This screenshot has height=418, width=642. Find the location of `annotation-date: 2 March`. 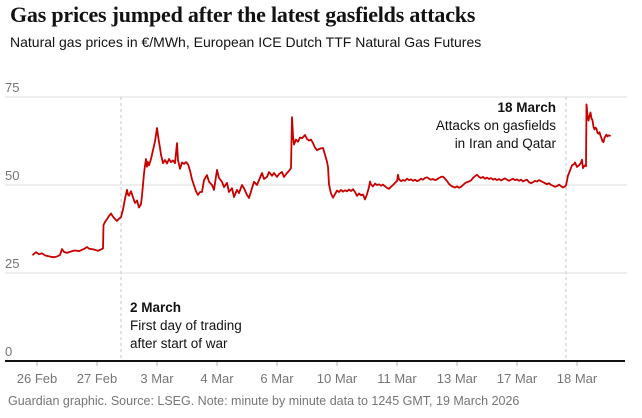

annotation-date: 2 March is located at coordinates (156, 307).